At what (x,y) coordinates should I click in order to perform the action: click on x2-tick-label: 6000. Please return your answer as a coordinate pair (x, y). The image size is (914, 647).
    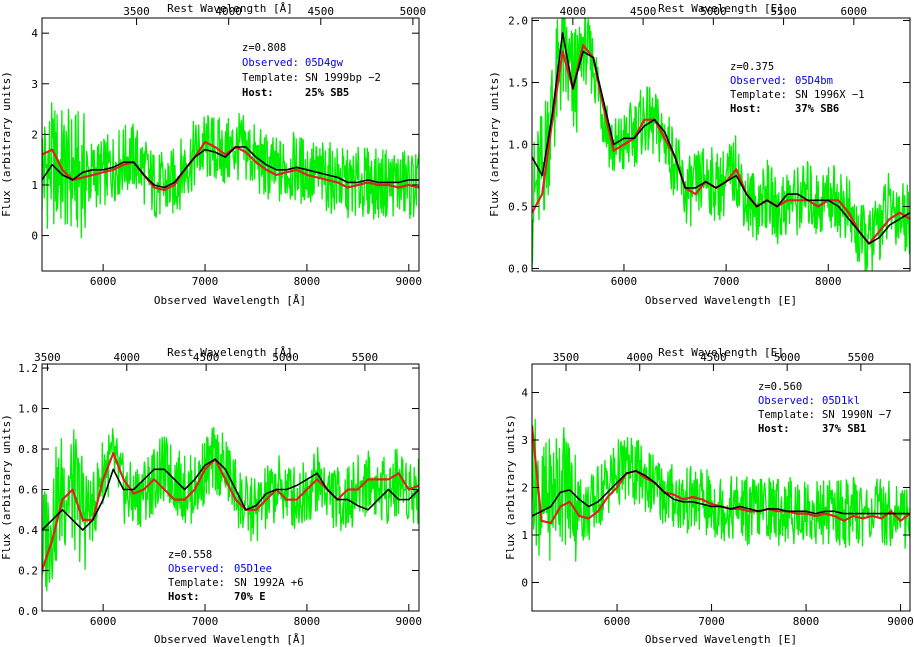
    Looking at the image, I should click on (854, 11).